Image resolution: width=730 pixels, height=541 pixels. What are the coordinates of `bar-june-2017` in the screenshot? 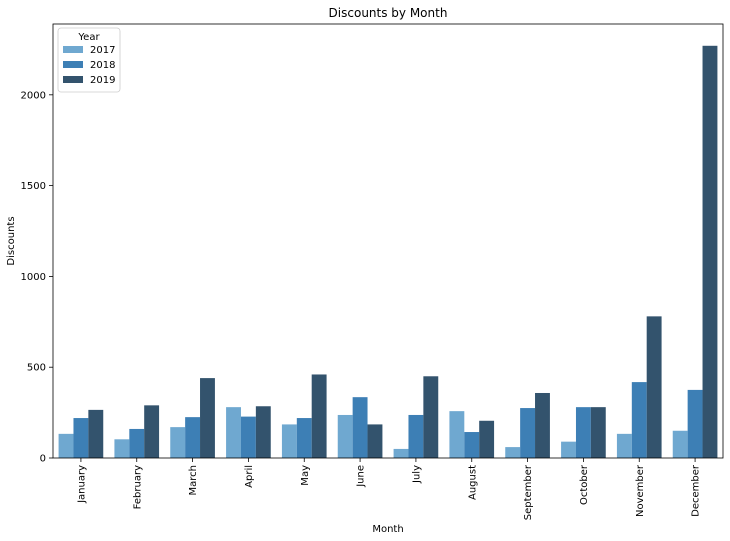 It's located at (345, 436).